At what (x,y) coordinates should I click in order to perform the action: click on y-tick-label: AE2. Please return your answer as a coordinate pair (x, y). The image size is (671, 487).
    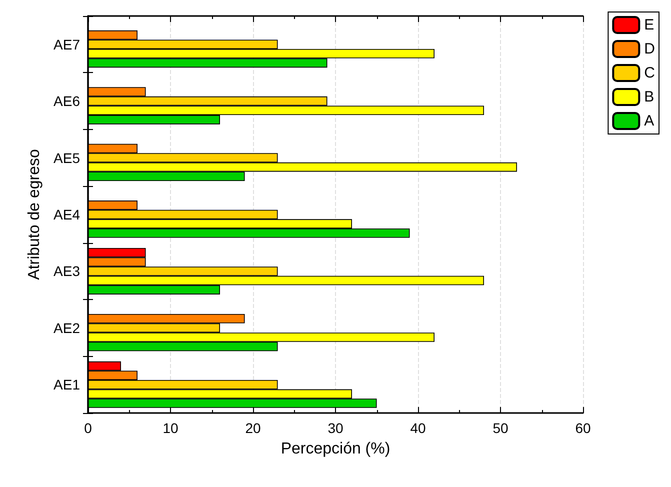
    Looking at the image, I should click on (67, 328).